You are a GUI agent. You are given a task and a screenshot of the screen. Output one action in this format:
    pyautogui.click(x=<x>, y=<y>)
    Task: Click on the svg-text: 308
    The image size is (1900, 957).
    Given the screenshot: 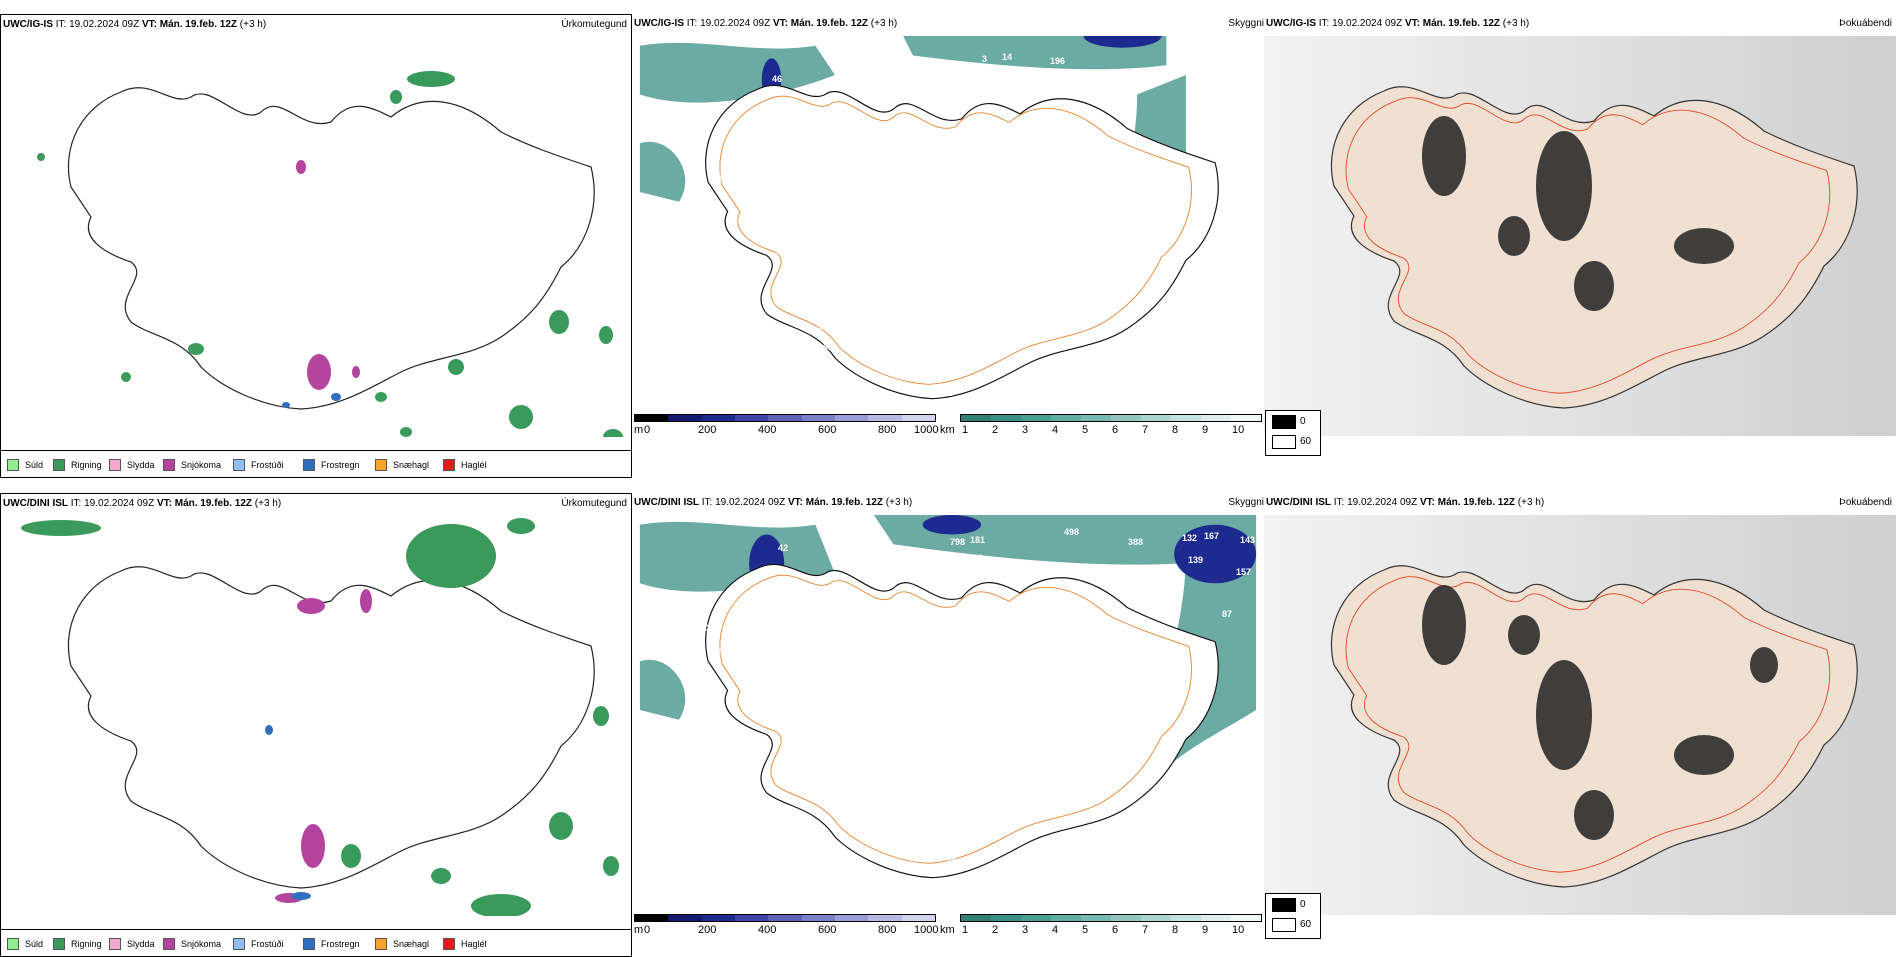 What is the action you would take?
    pyautogui.click(x=725, y=652)
    